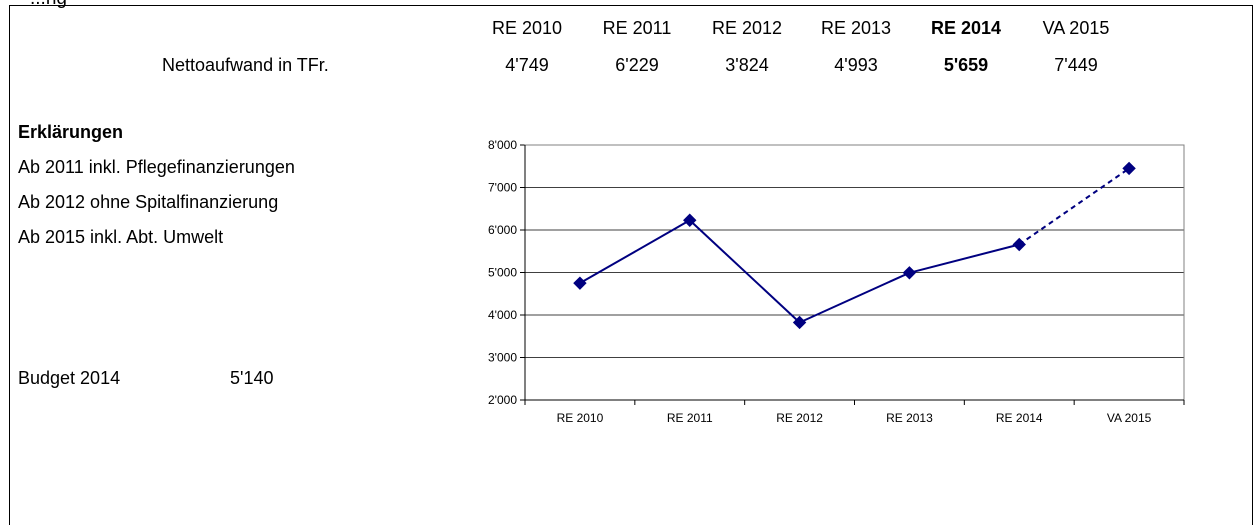 This screenshot has width=1259, height=525. Describe the element at coordinates (502, 188) in the screenshot. I see `y-tick-label: 7'000` at that location.